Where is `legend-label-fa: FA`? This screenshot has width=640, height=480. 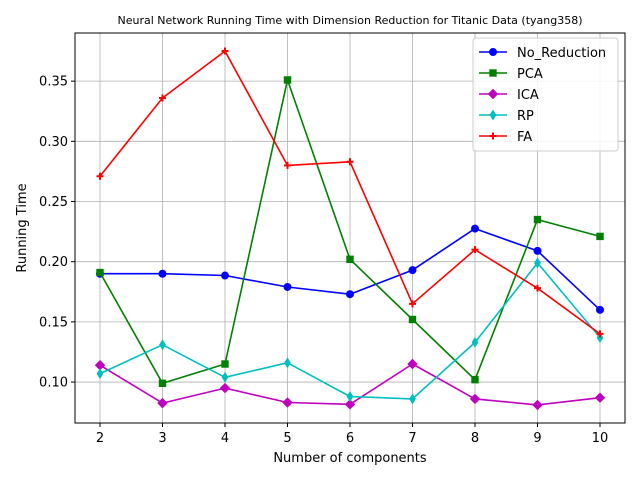
legend-label-fa: FA is located at coordinates (524, 137).